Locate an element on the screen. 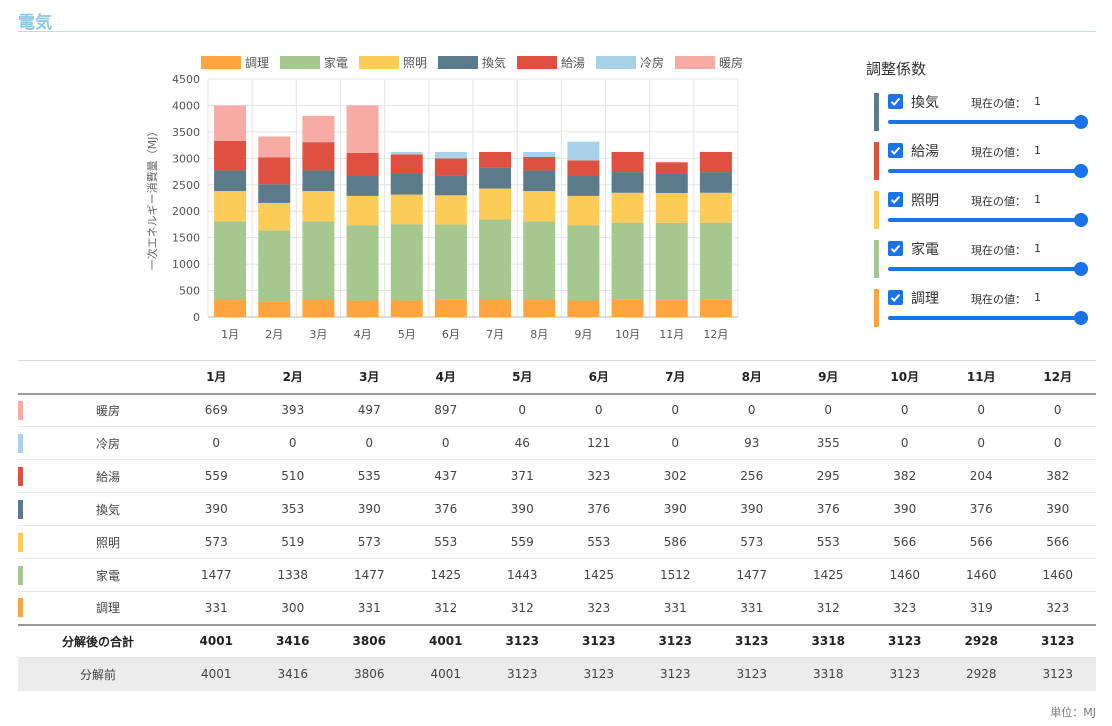 Image resolution: width=1112 pixels, height=726 pixels. table-cell: 3318 is located at coordinates (828, 674).